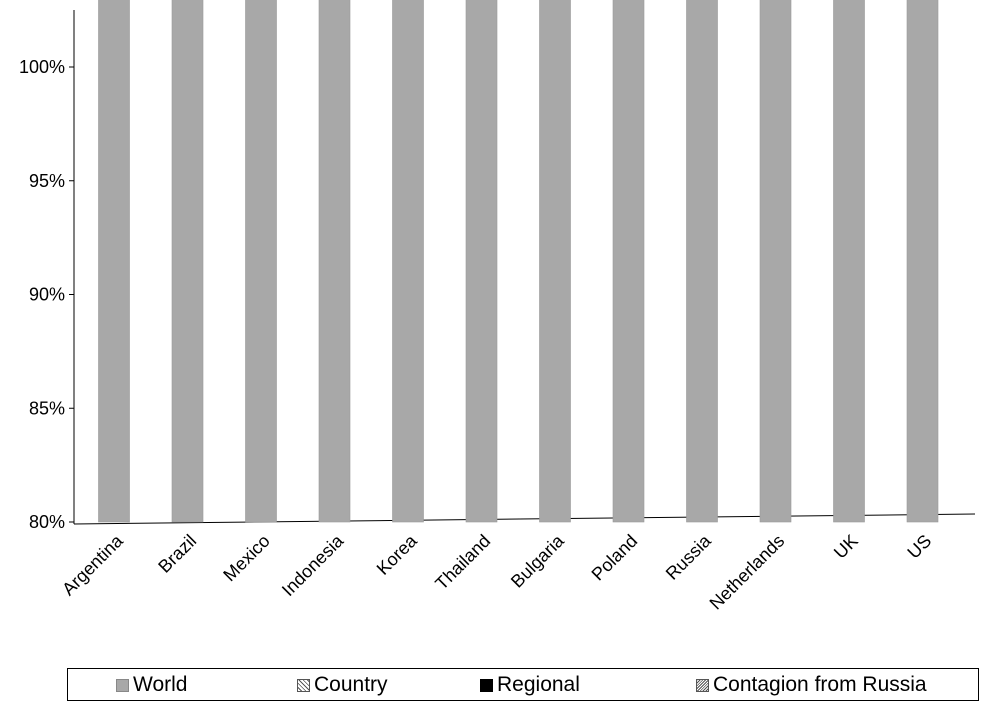  I want to click on y-tick-label: 80%, so click(47, 522).